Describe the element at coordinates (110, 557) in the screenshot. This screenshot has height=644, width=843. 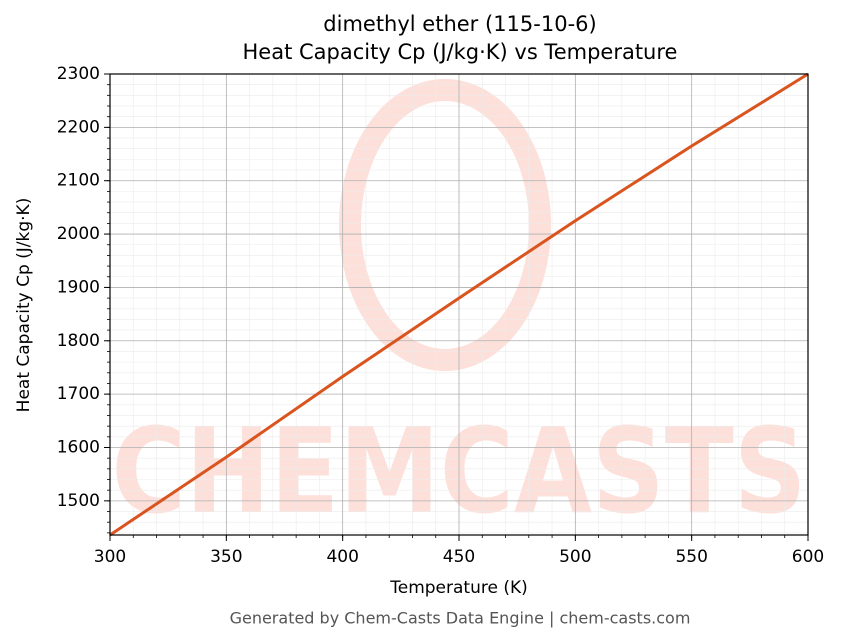
I see `x-tick-label: 300` at that location.